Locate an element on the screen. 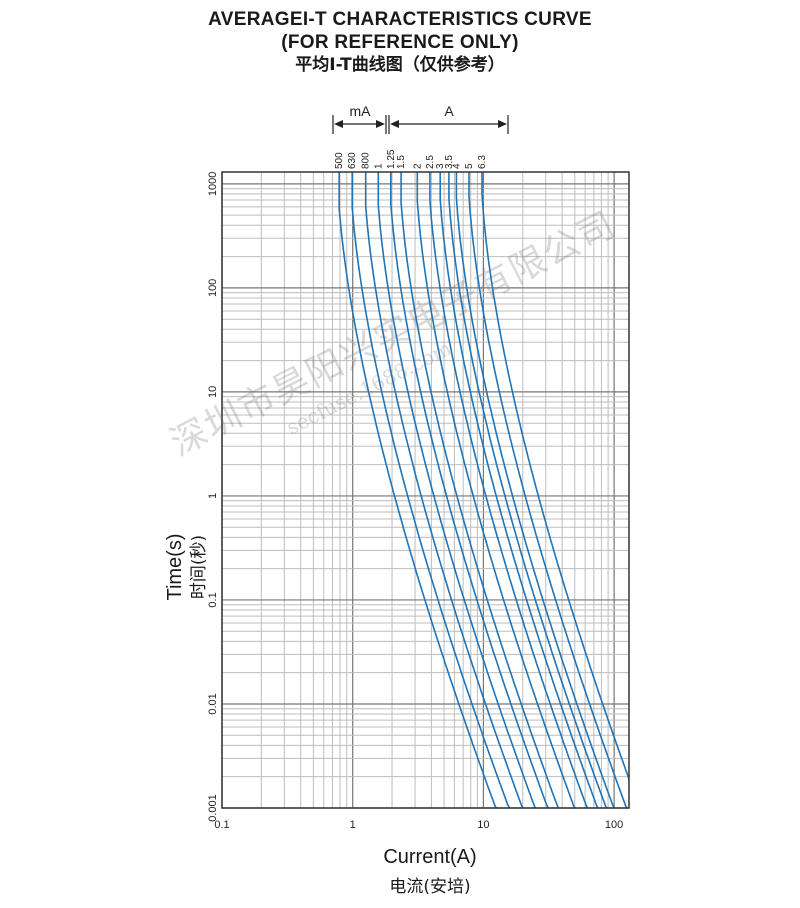 This screenshot has width=800, height=908. y-tick-label: 1000 is located at coordinates (213, 184).